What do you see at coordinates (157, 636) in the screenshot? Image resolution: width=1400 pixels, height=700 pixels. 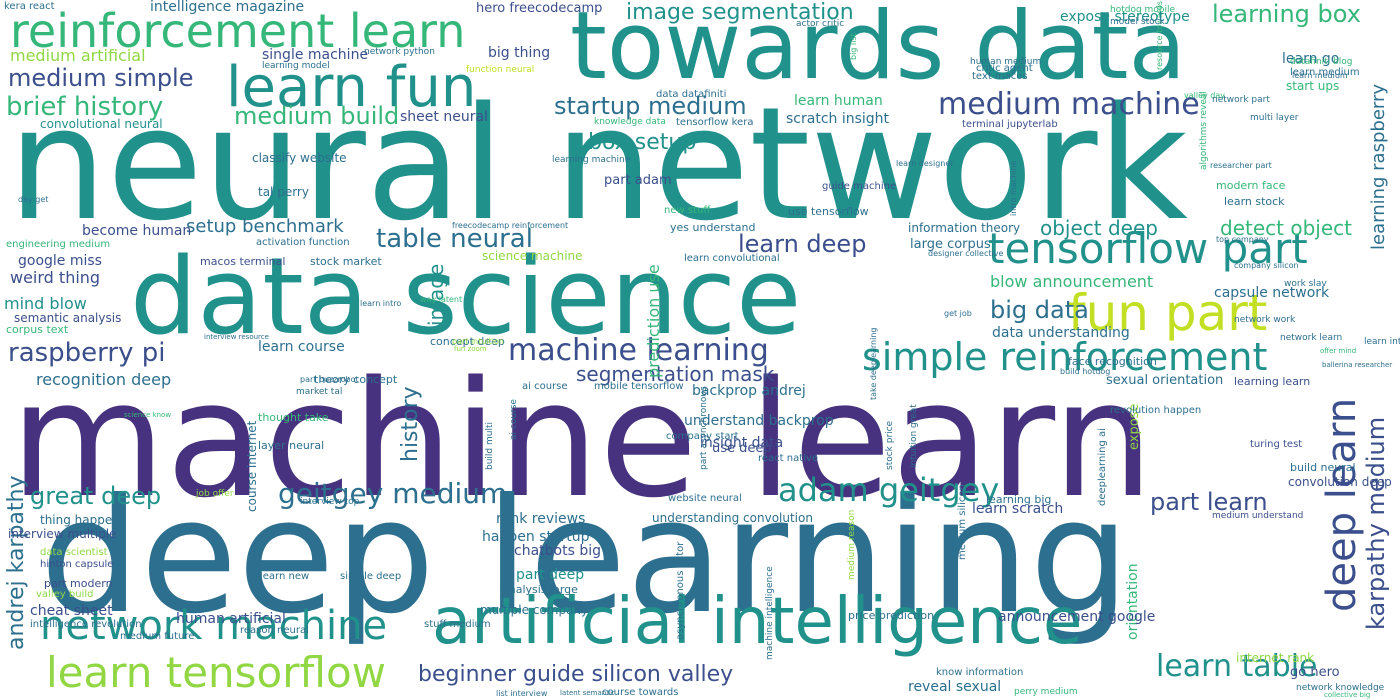 I see `word-medium-future: medium future` at bounding box center [157, 636].